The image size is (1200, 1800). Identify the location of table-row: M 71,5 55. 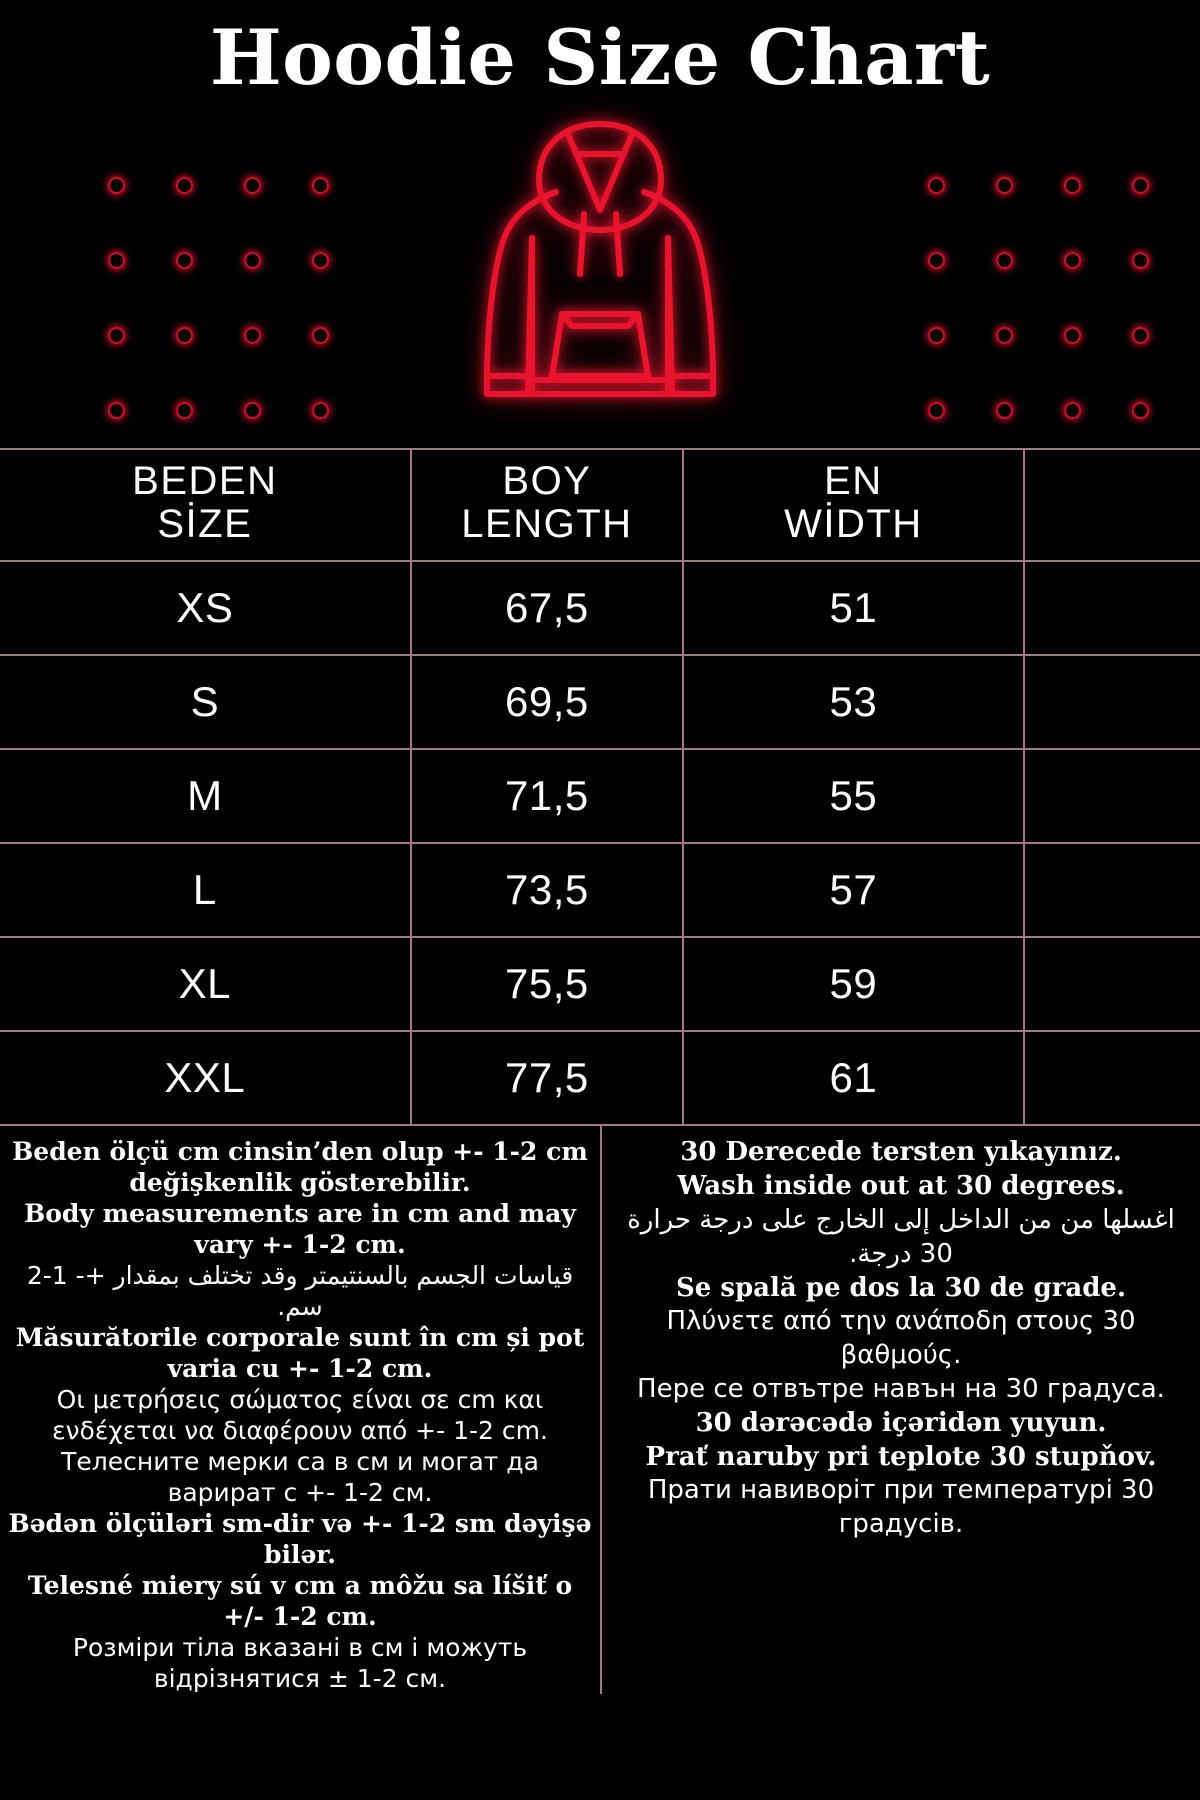
(600, 796).